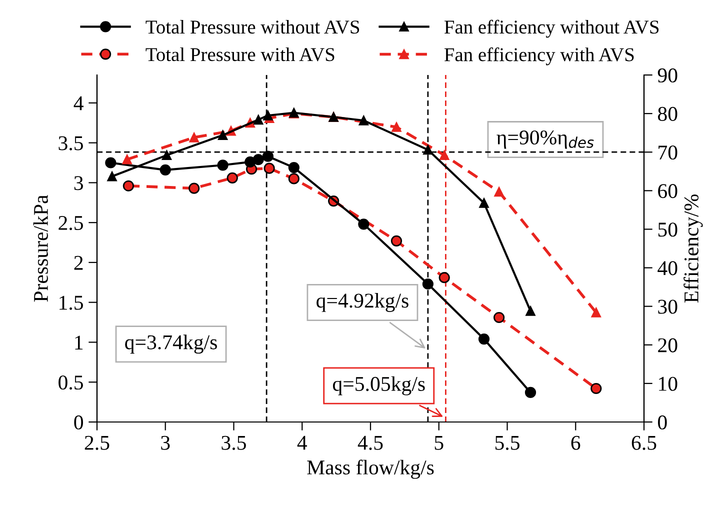 The image size is (727, 508). I want to click on legend-label: Total Pressure without AVS, so click(253, 27).